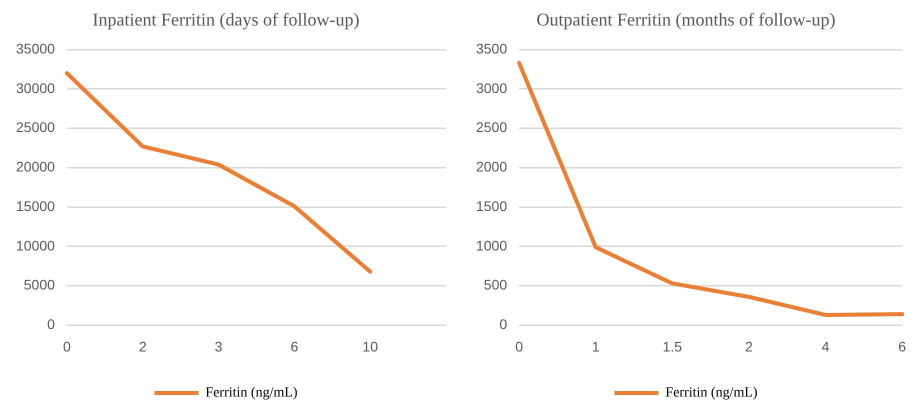 The width and height of the screenshot is (921, 414). I want to click on y-tick-label: 1500, so click(492, 206).